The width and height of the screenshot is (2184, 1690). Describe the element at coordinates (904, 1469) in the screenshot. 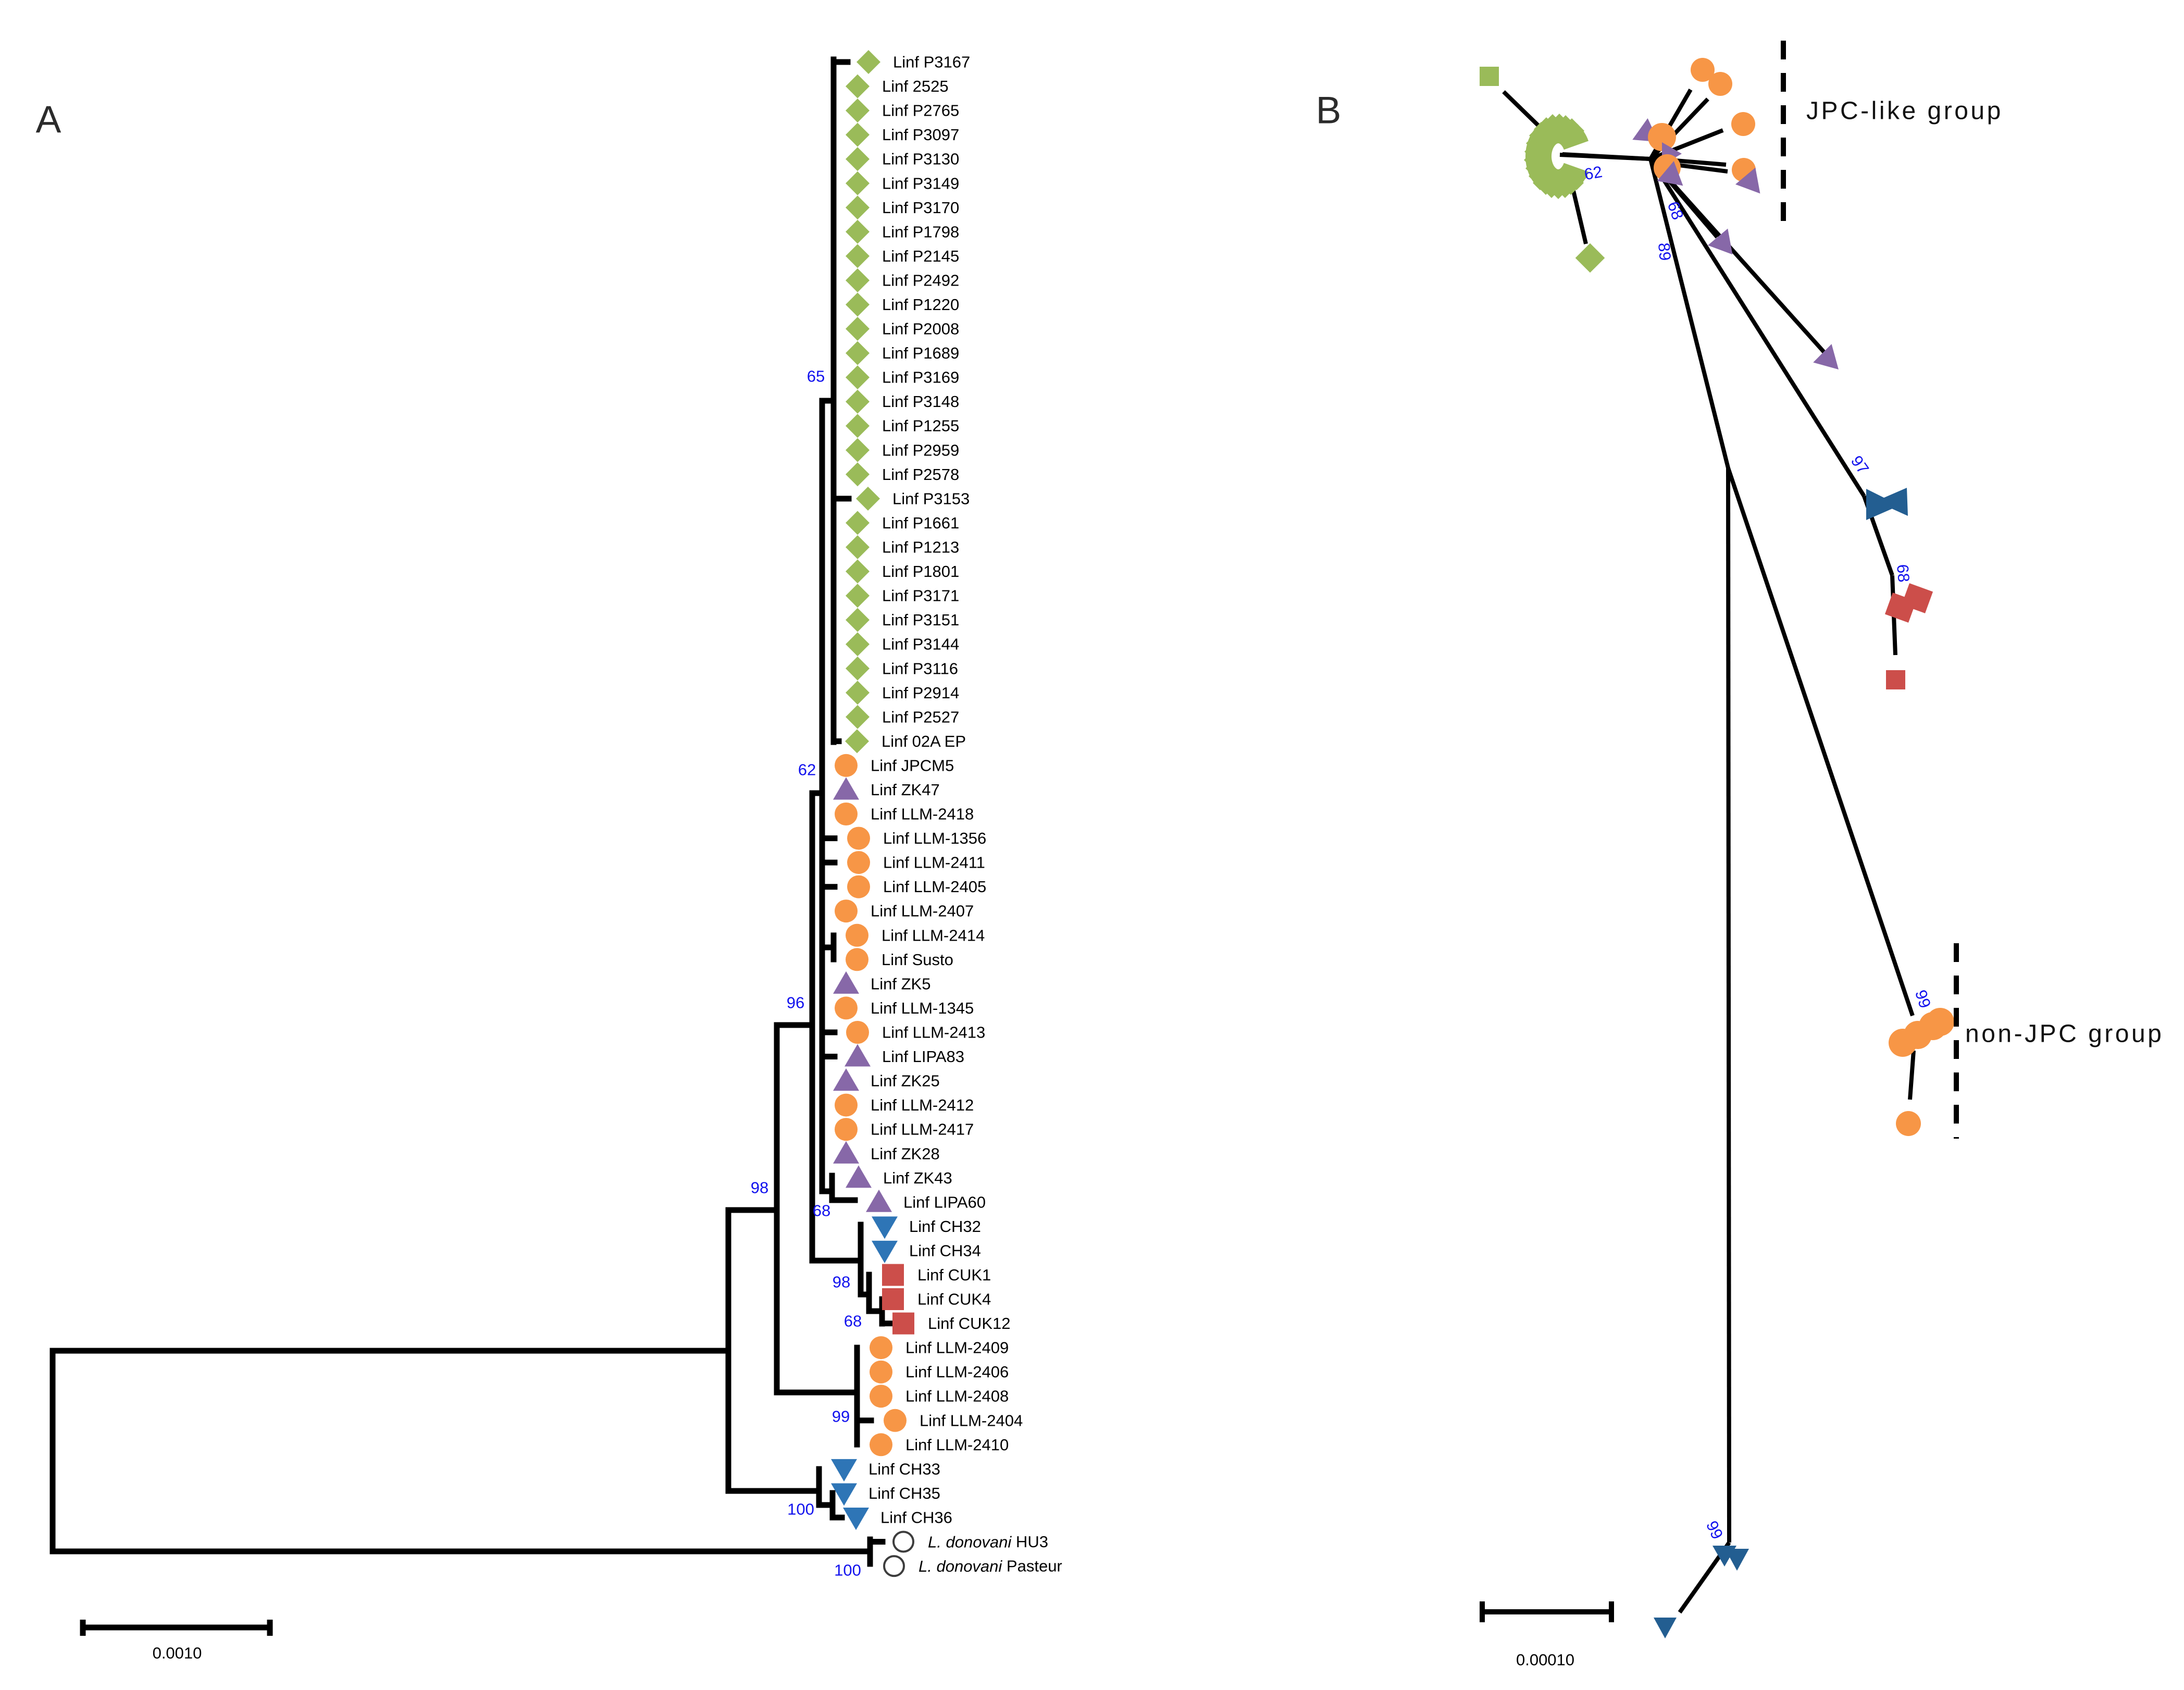

I see `svg-text: Linf CH33` at that location.